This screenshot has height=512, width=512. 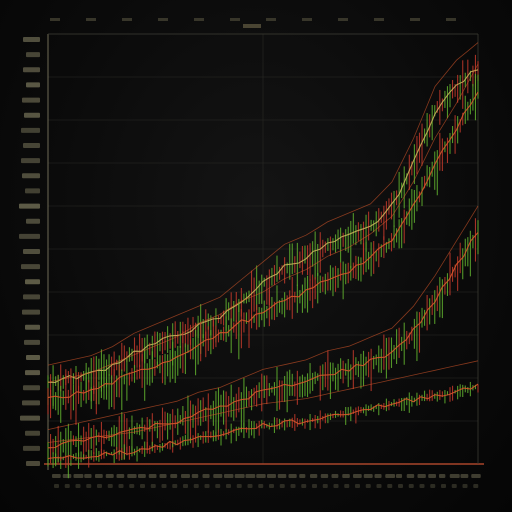 I want to click on series-line, so click(x=263, y=421).